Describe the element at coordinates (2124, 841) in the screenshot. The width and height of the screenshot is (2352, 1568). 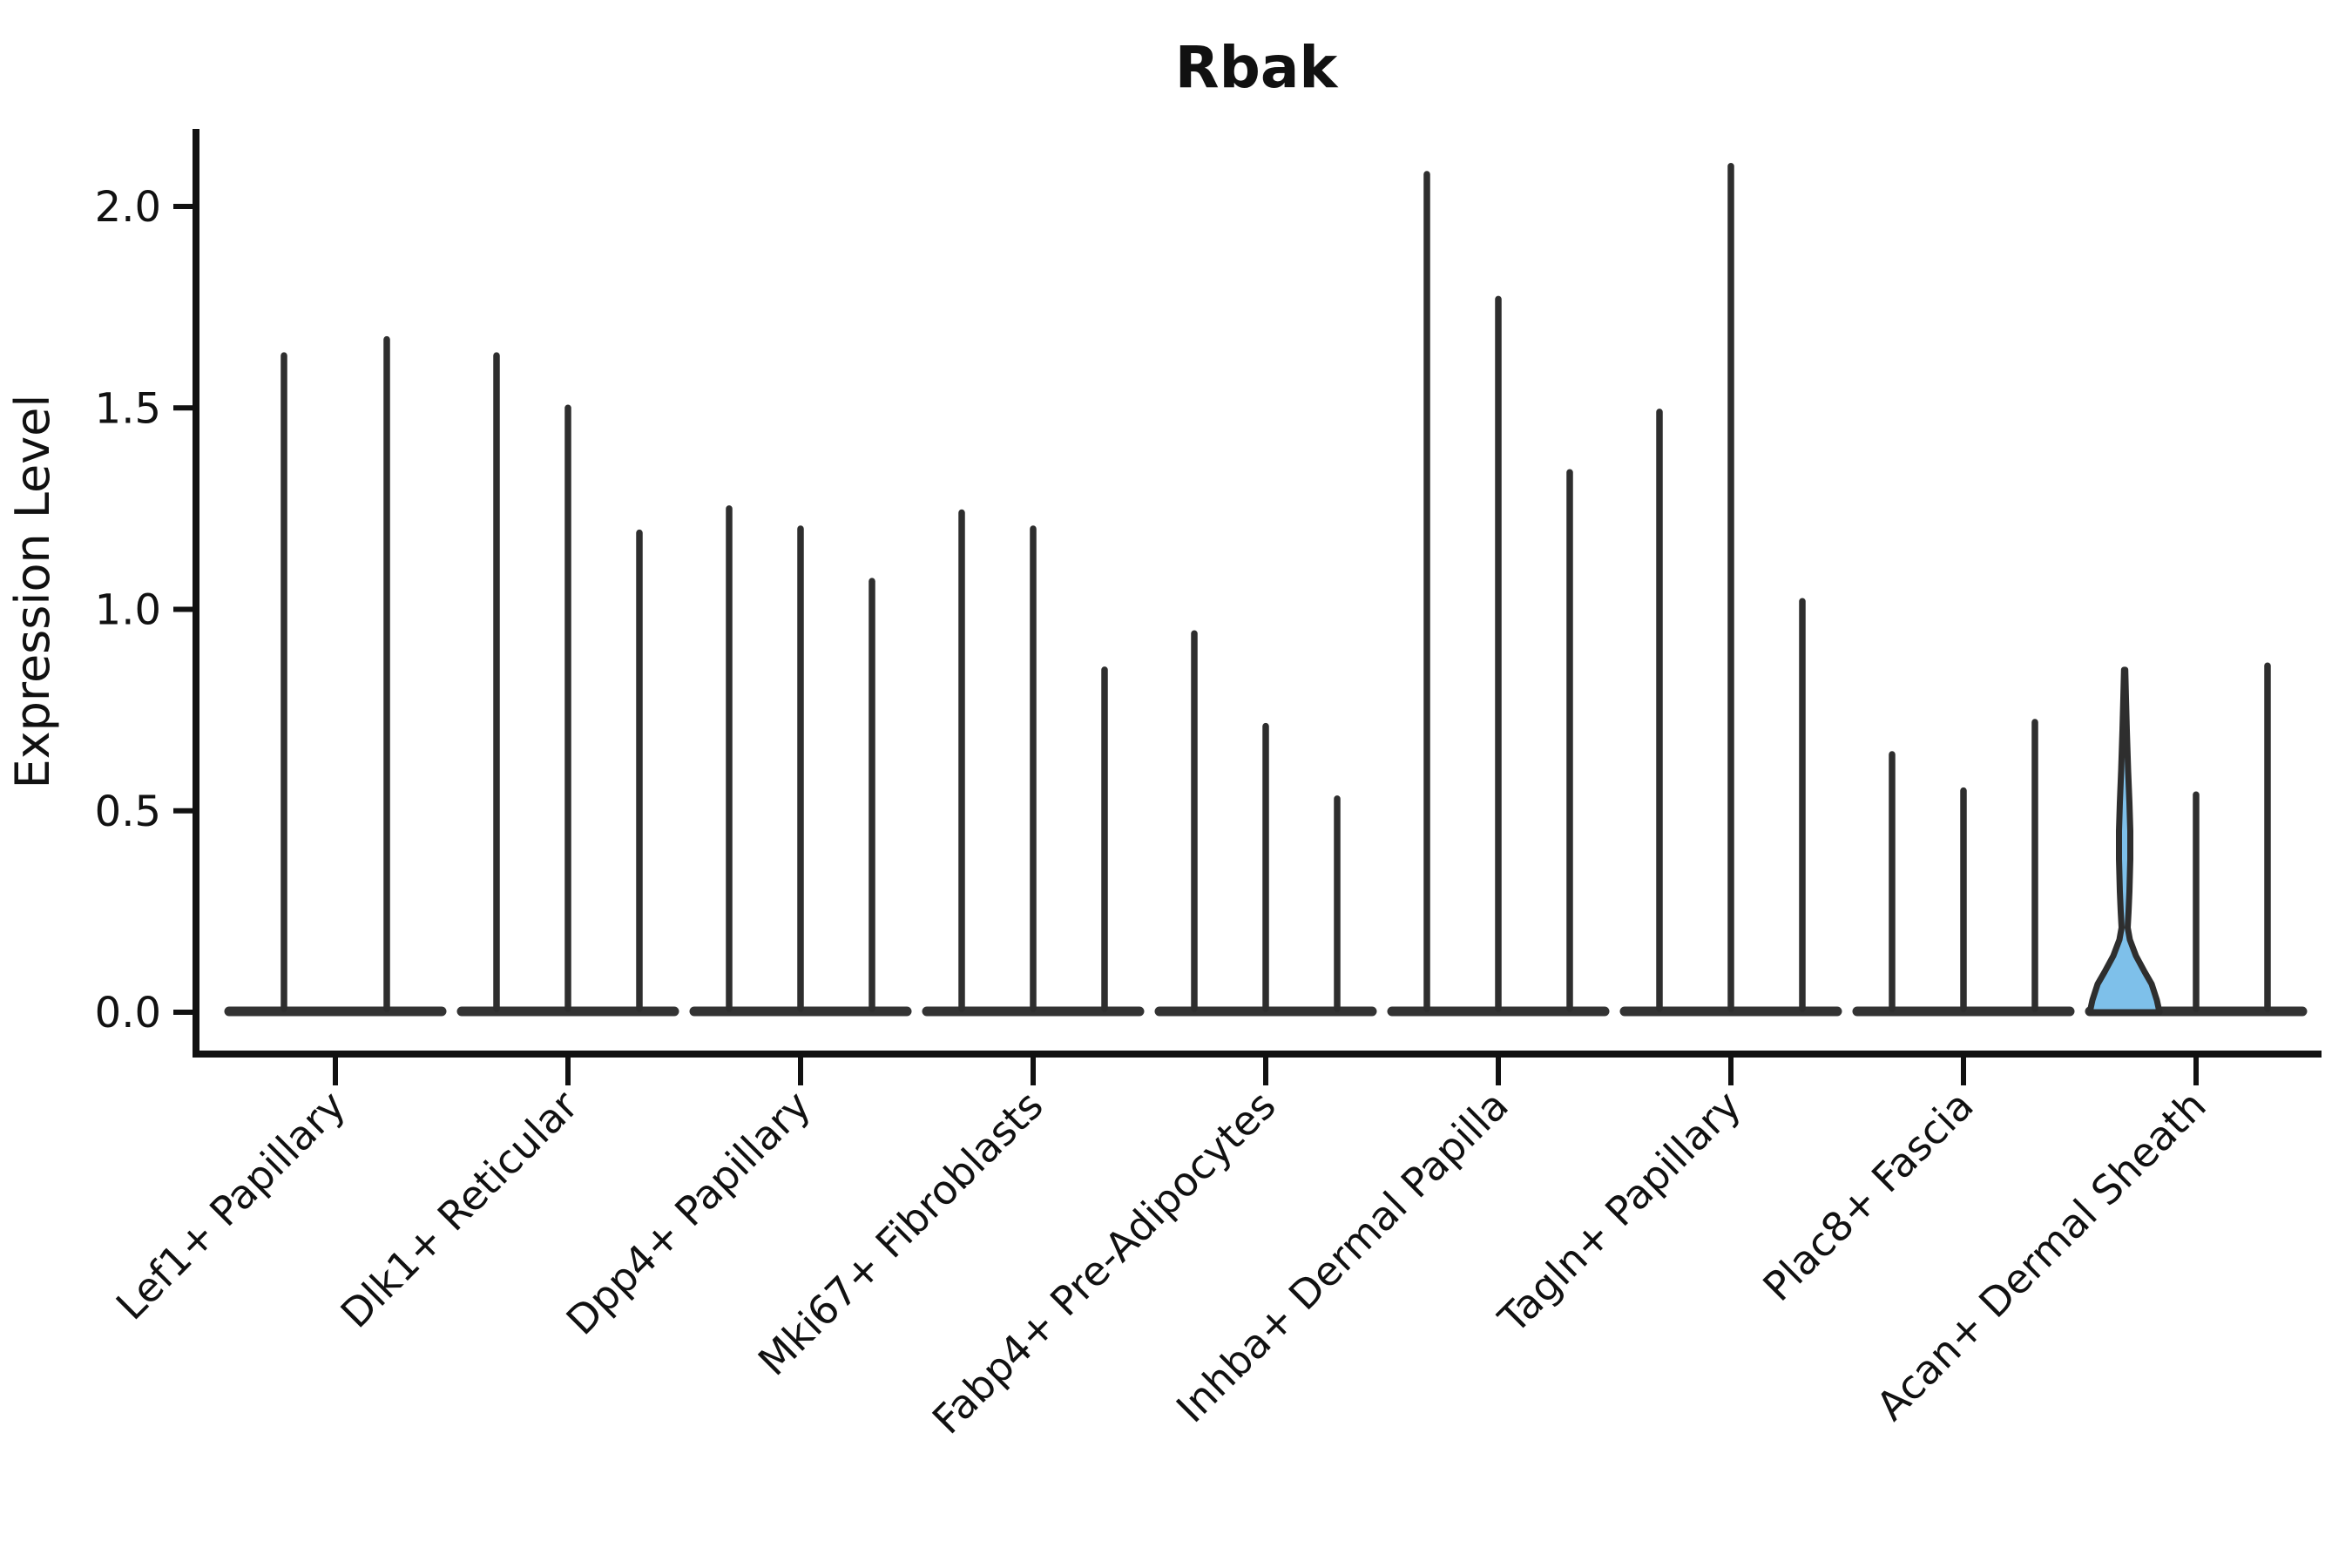
I see `highlighted-violin` at that location.